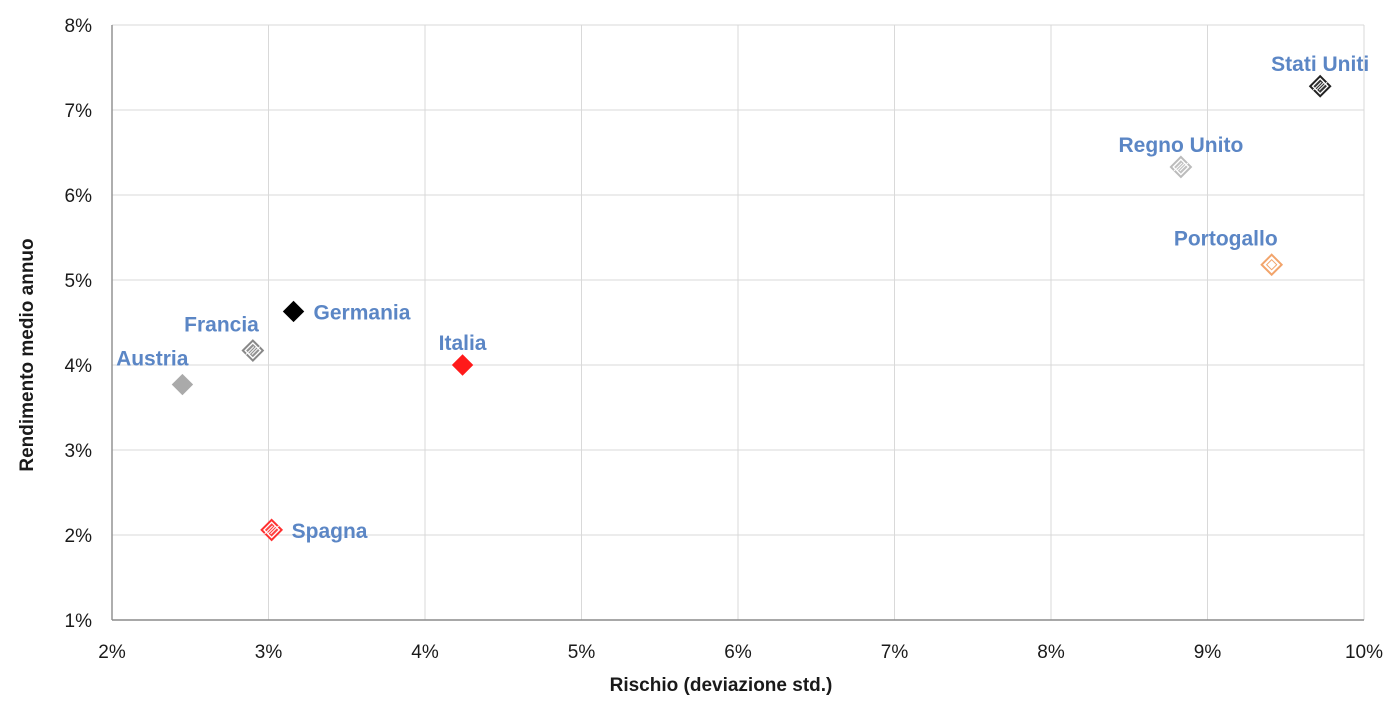 This screenshot has height=714, width=1399. I want to click on y-tick-label: 2%, so click(79, 536).